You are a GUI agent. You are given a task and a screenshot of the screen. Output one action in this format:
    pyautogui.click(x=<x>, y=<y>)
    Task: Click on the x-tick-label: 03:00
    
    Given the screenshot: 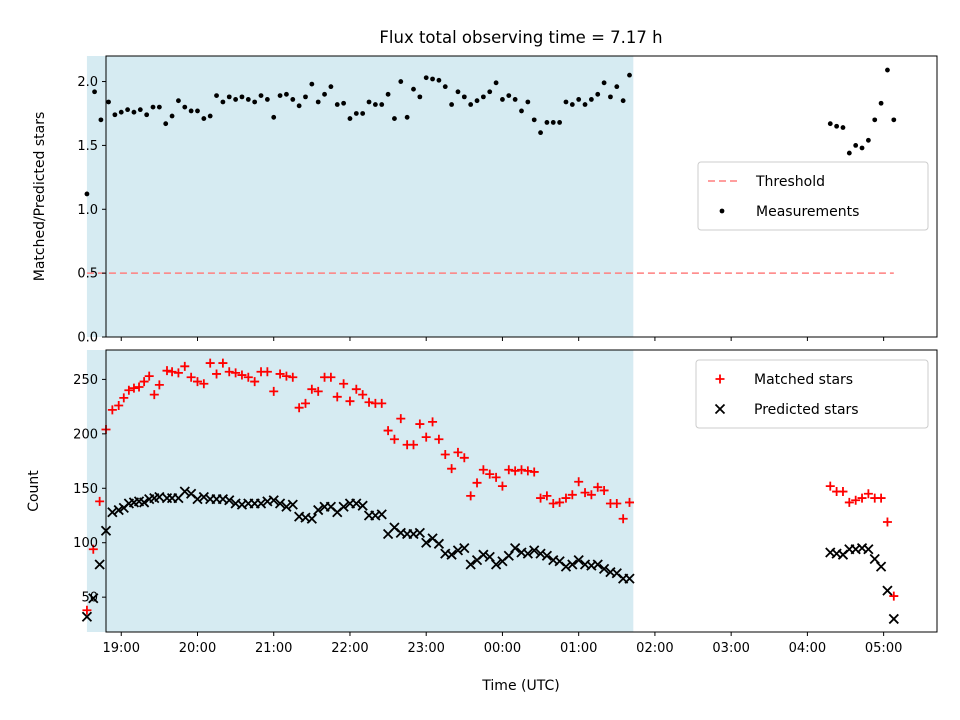 What is the action you would take?
    pyautogui.click(x=730, y=648)
    